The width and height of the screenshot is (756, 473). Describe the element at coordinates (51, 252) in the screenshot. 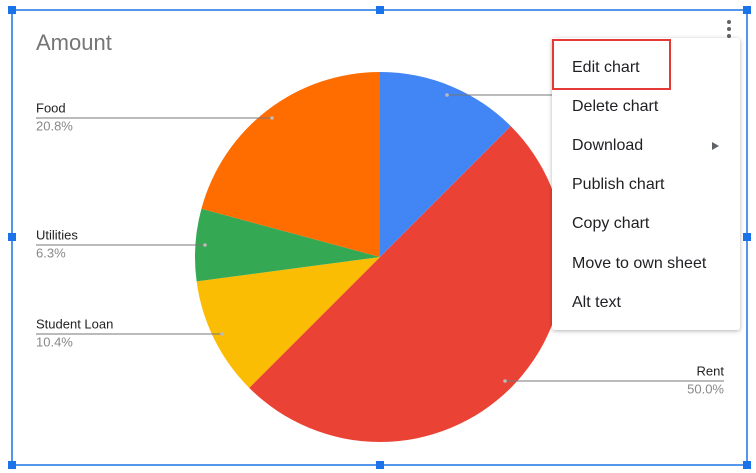

I see `slice-value-label: 6.3%` at that location.